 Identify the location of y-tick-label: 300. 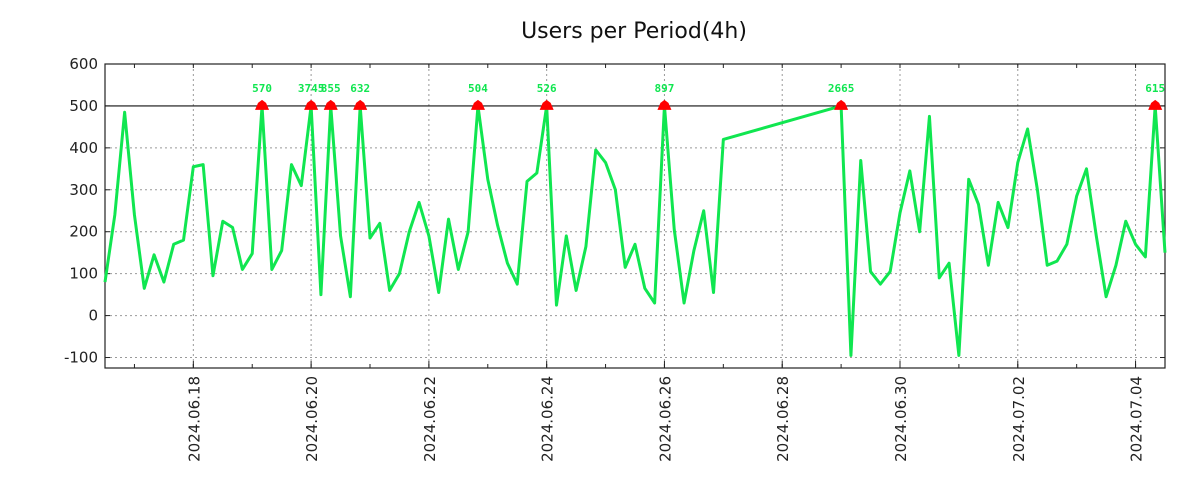
(83, 190).